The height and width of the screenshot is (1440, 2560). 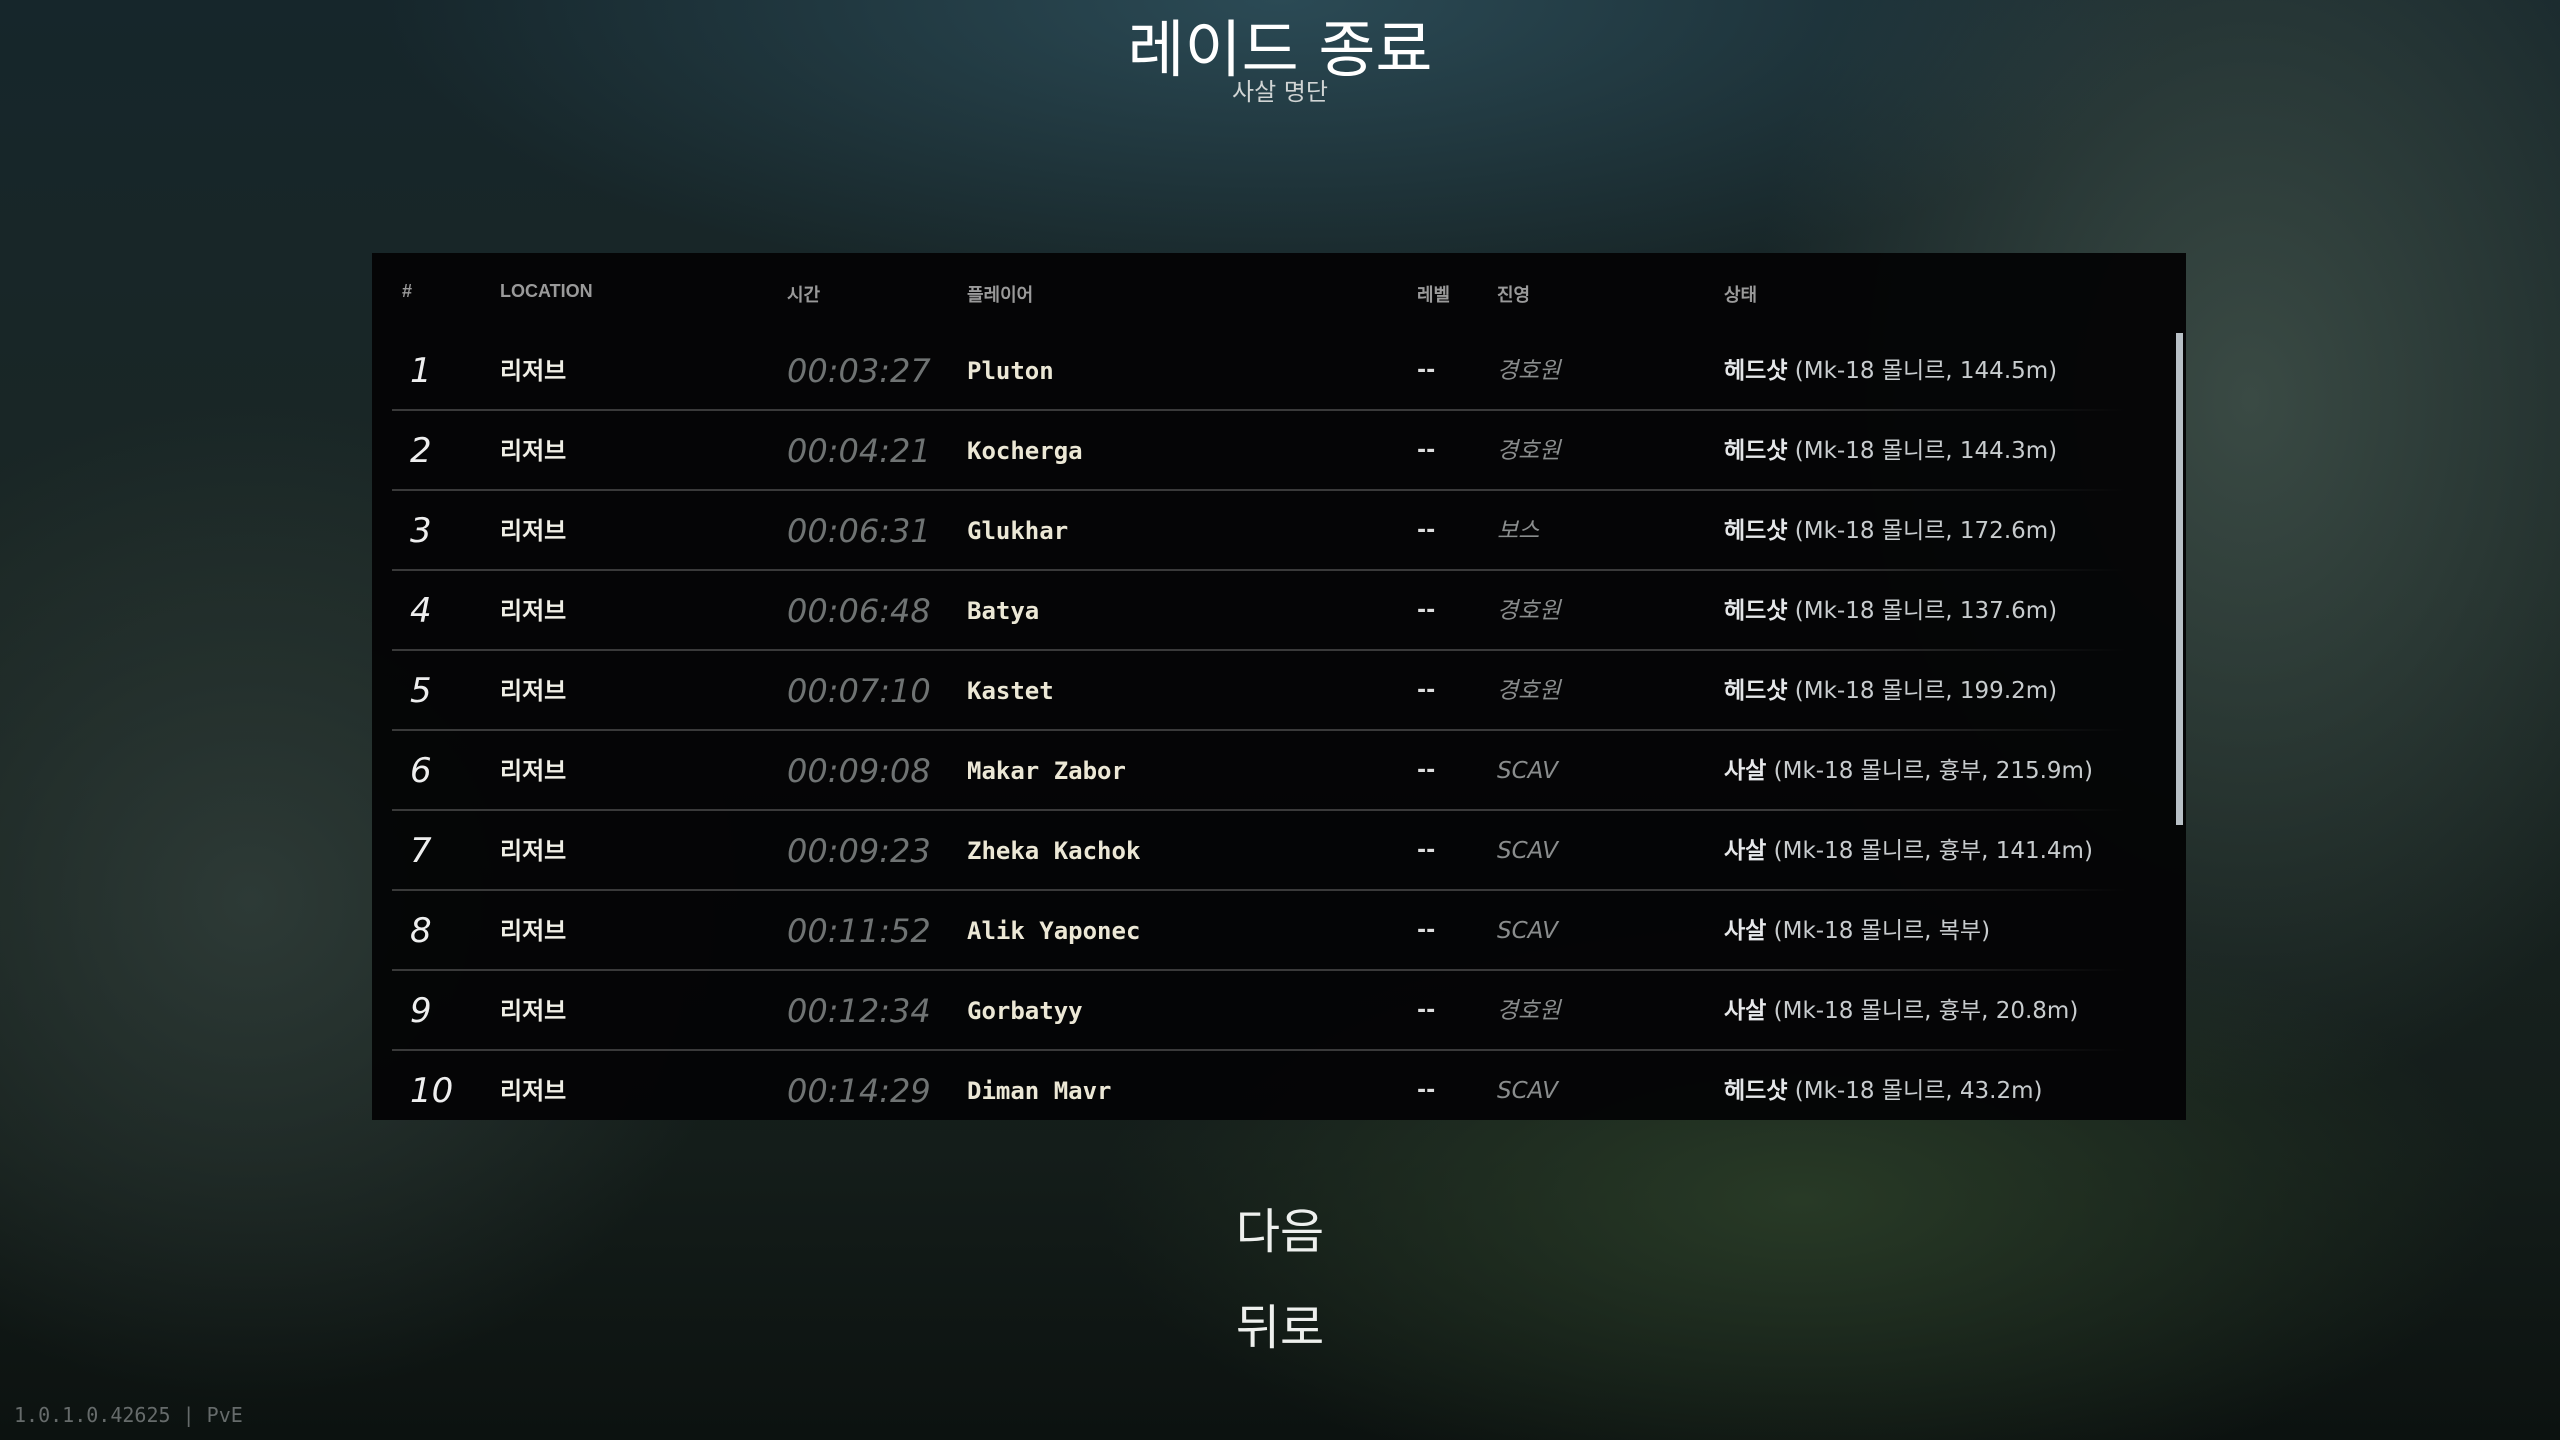 I want to click on row-player: Makar Zabor, so click(x=1046, y=771).